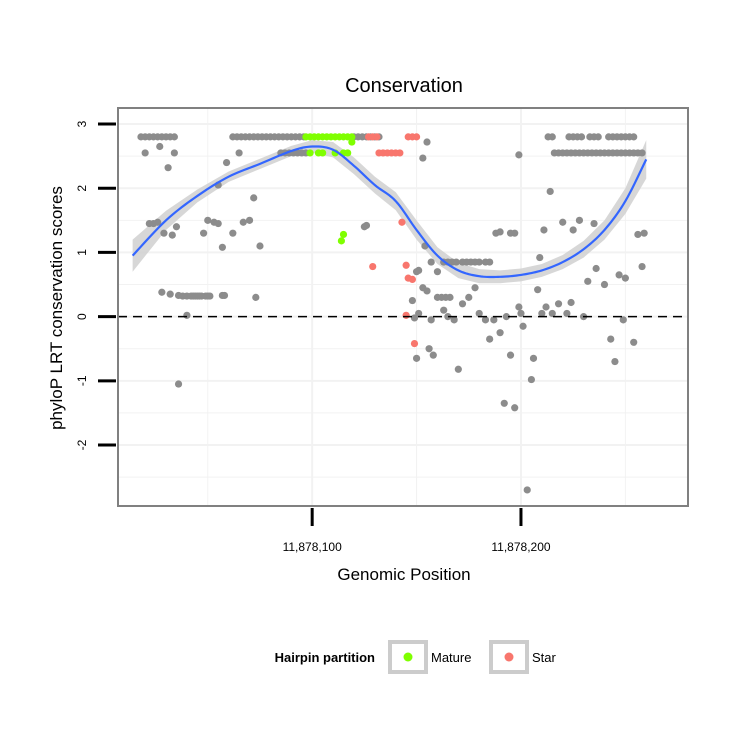  What do you see at coordinates (403, 574) in the screenshot?
I see `x-axis-title: Genomic Position` at bounding box center [403, 574].